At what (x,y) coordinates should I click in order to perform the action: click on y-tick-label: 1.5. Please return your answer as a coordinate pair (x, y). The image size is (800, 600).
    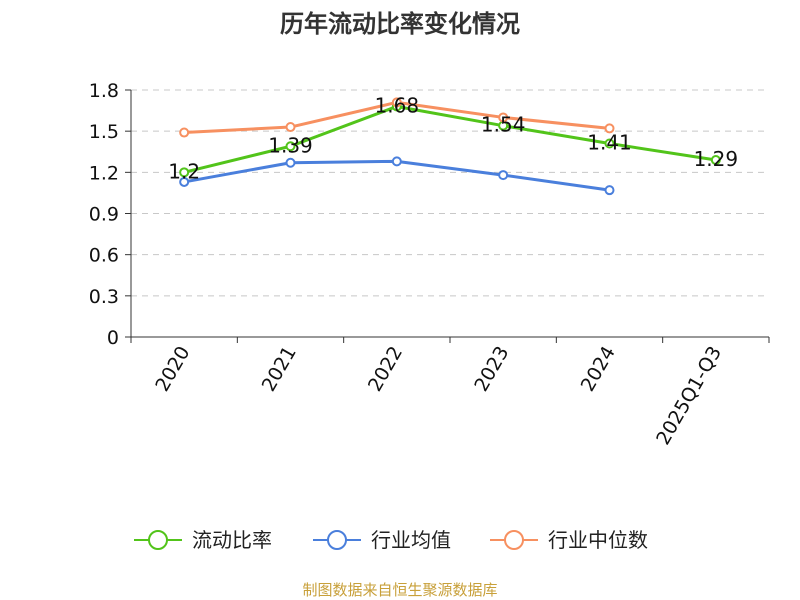
    Looking at the image, I should click on (104, 132).